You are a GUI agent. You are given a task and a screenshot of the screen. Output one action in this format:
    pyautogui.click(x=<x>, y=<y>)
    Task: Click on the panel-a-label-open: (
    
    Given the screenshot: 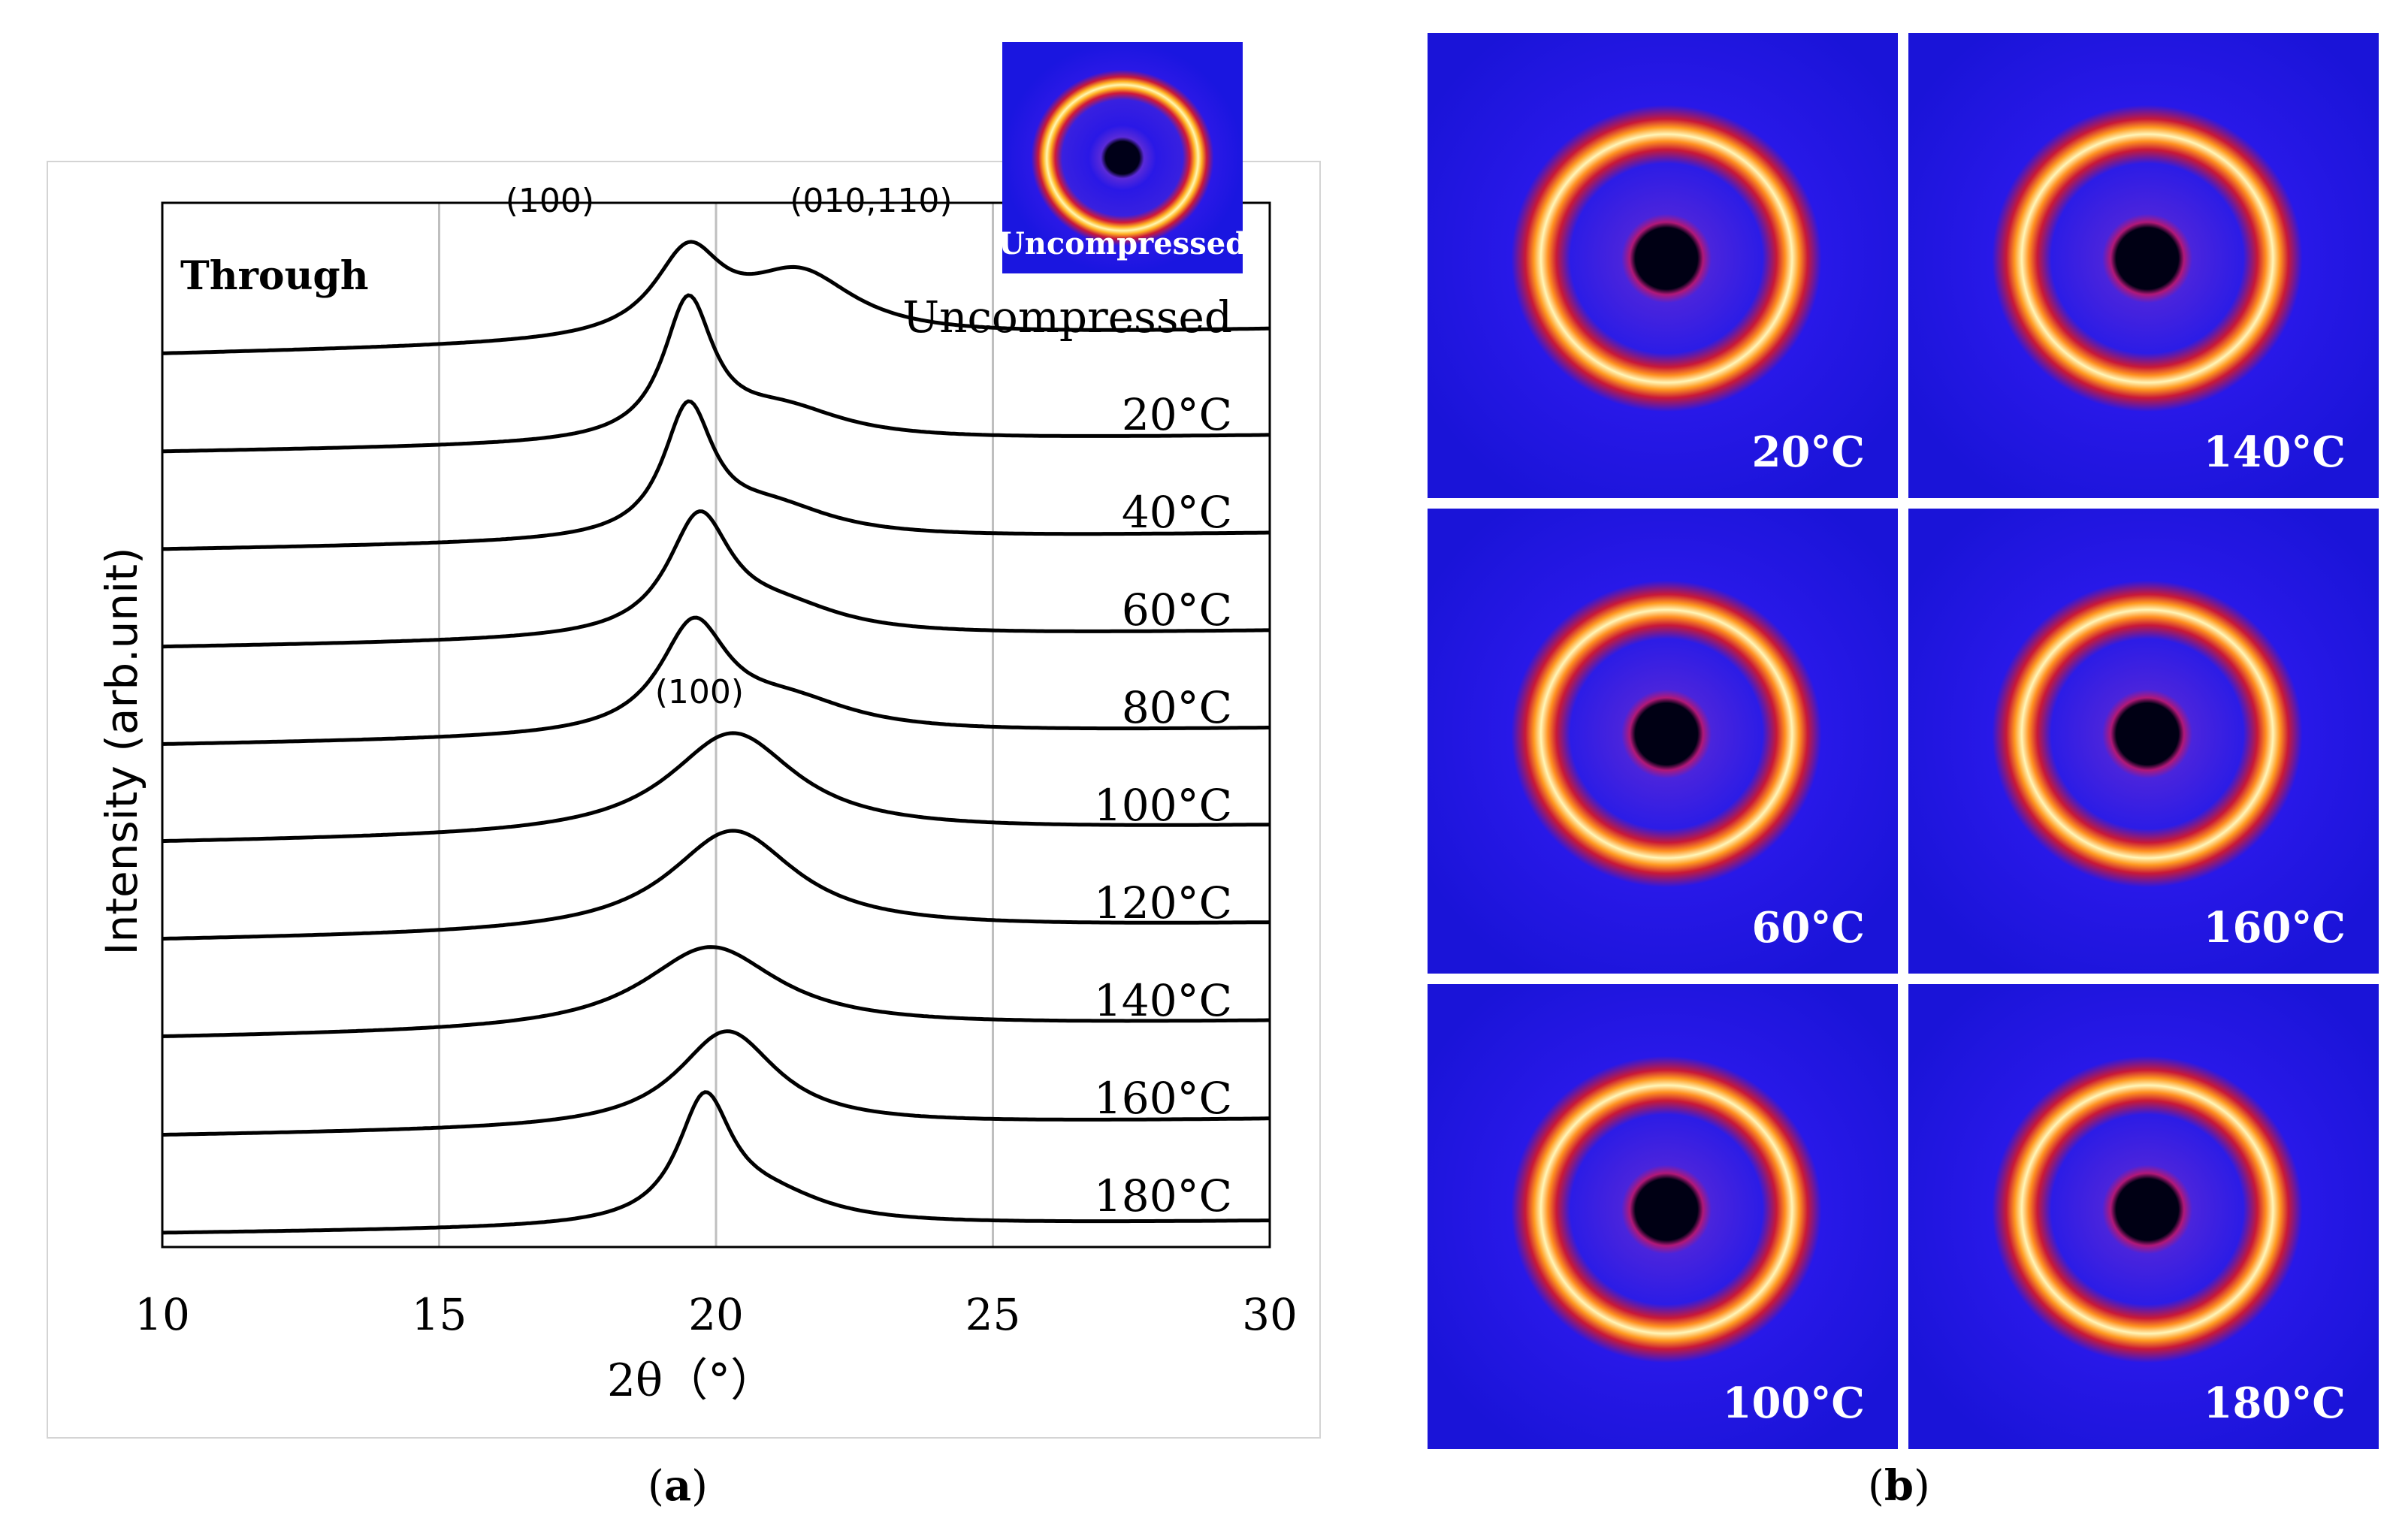 What is the action you would take?
    pyautogui.click(x=656, y=1486)
    